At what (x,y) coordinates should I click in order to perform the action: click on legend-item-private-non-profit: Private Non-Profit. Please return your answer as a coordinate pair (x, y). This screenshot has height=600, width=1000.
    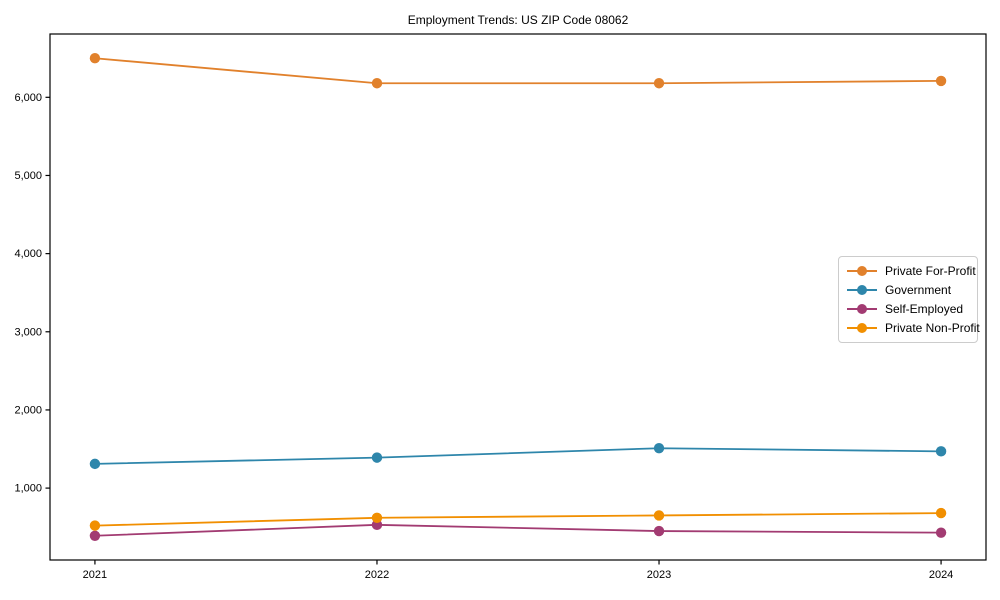
    Looking at the image, I should click on (912, 328).